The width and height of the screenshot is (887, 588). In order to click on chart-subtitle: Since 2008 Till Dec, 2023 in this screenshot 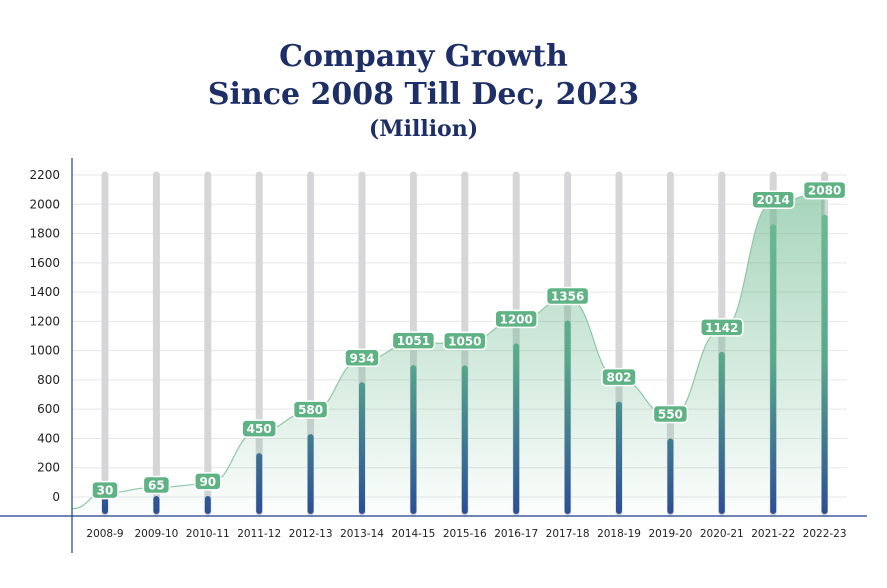, I will do `click(423, 94)`.